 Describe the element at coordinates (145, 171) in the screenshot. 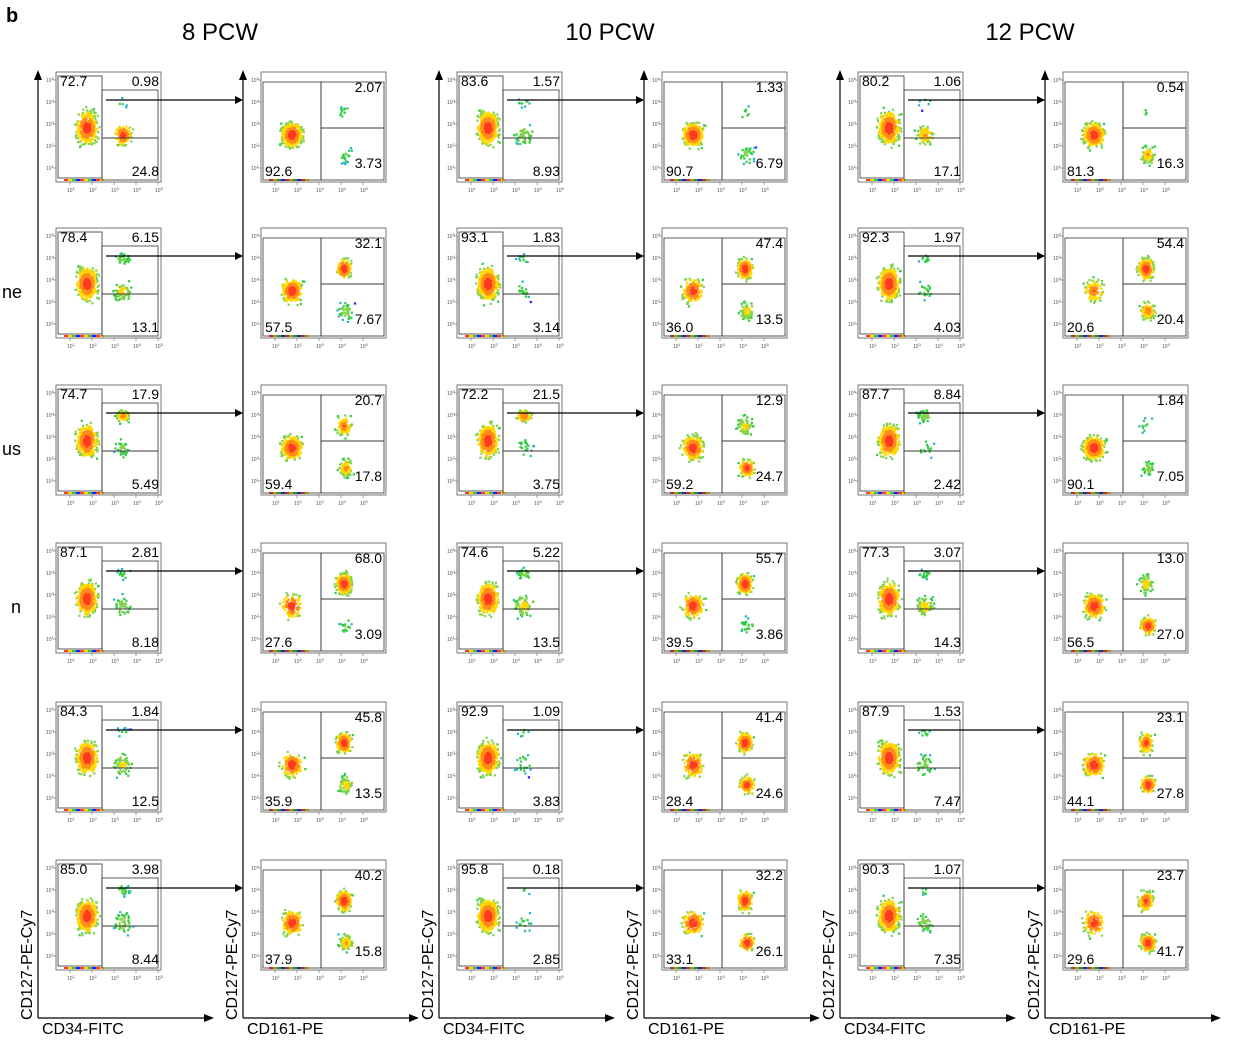

I see `gate-value-lr: 24.8` at that location.